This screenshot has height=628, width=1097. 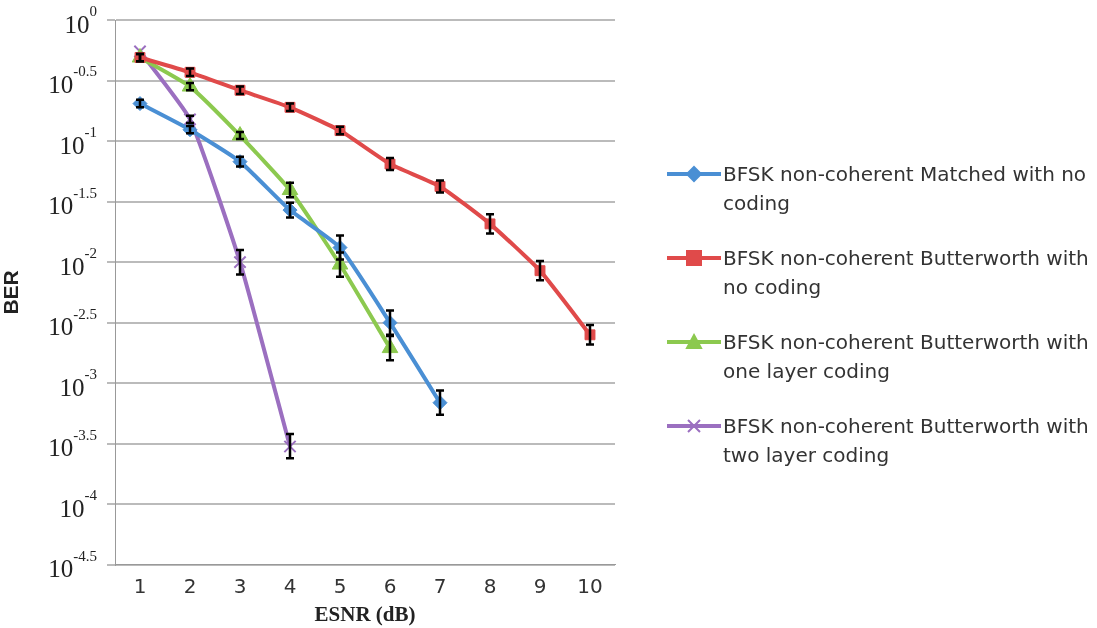 What do you see at coordinates (906, 357) in the screenshot?
I see `legend-label: BFSK non-coherent Butterworth with one layer coding` at bounding box center [906, 357].